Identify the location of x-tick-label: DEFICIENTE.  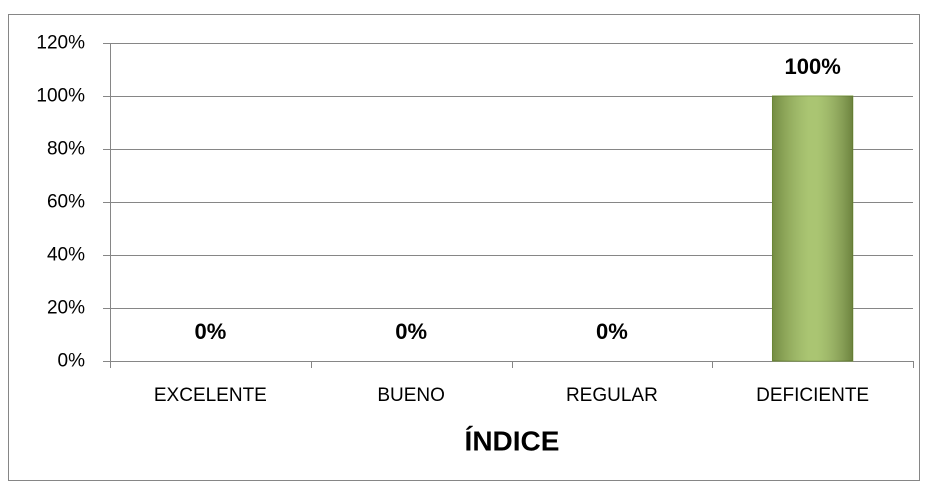
(812, 395).